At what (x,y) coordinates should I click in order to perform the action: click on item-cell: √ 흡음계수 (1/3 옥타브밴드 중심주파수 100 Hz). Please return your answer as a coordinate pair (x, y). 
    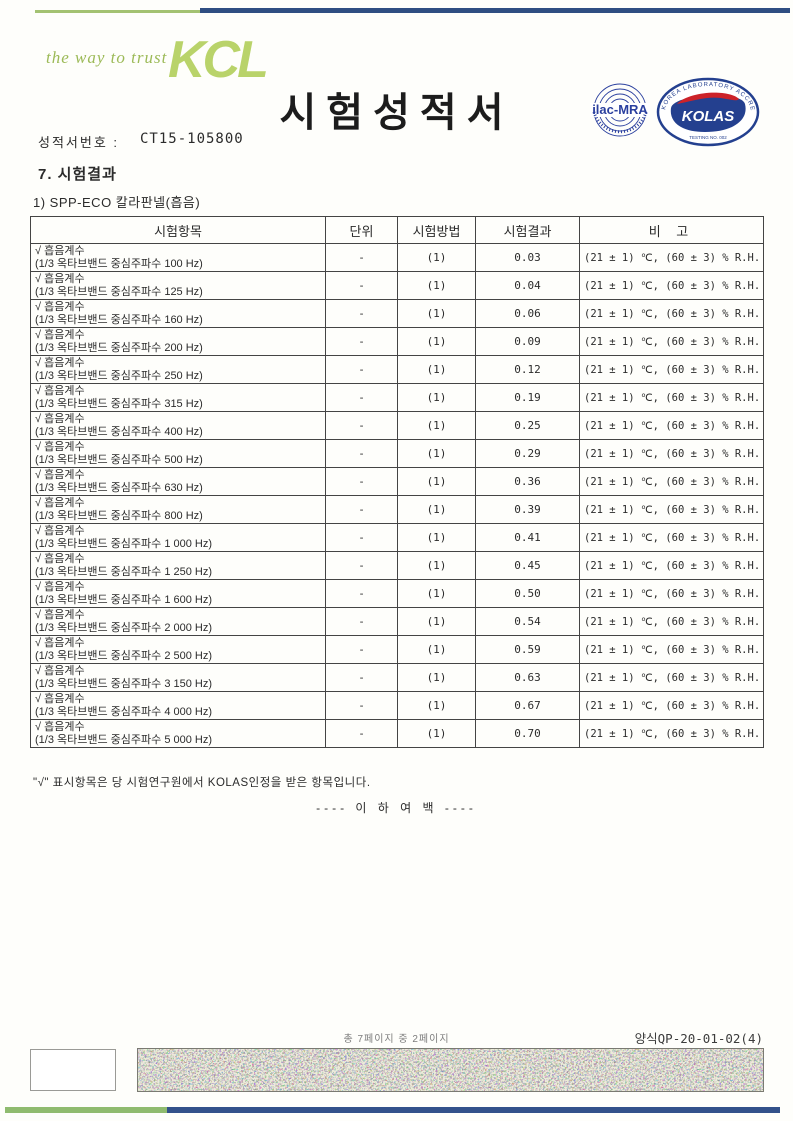
    Looking at the image, I should click on (178, 257).